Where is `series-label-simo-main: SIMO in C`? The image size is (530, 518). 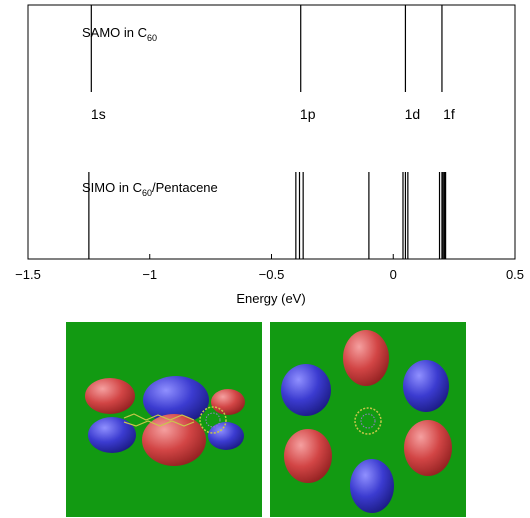 series-label-simo-main: SIMO in C is located at coordinates (112, 187).